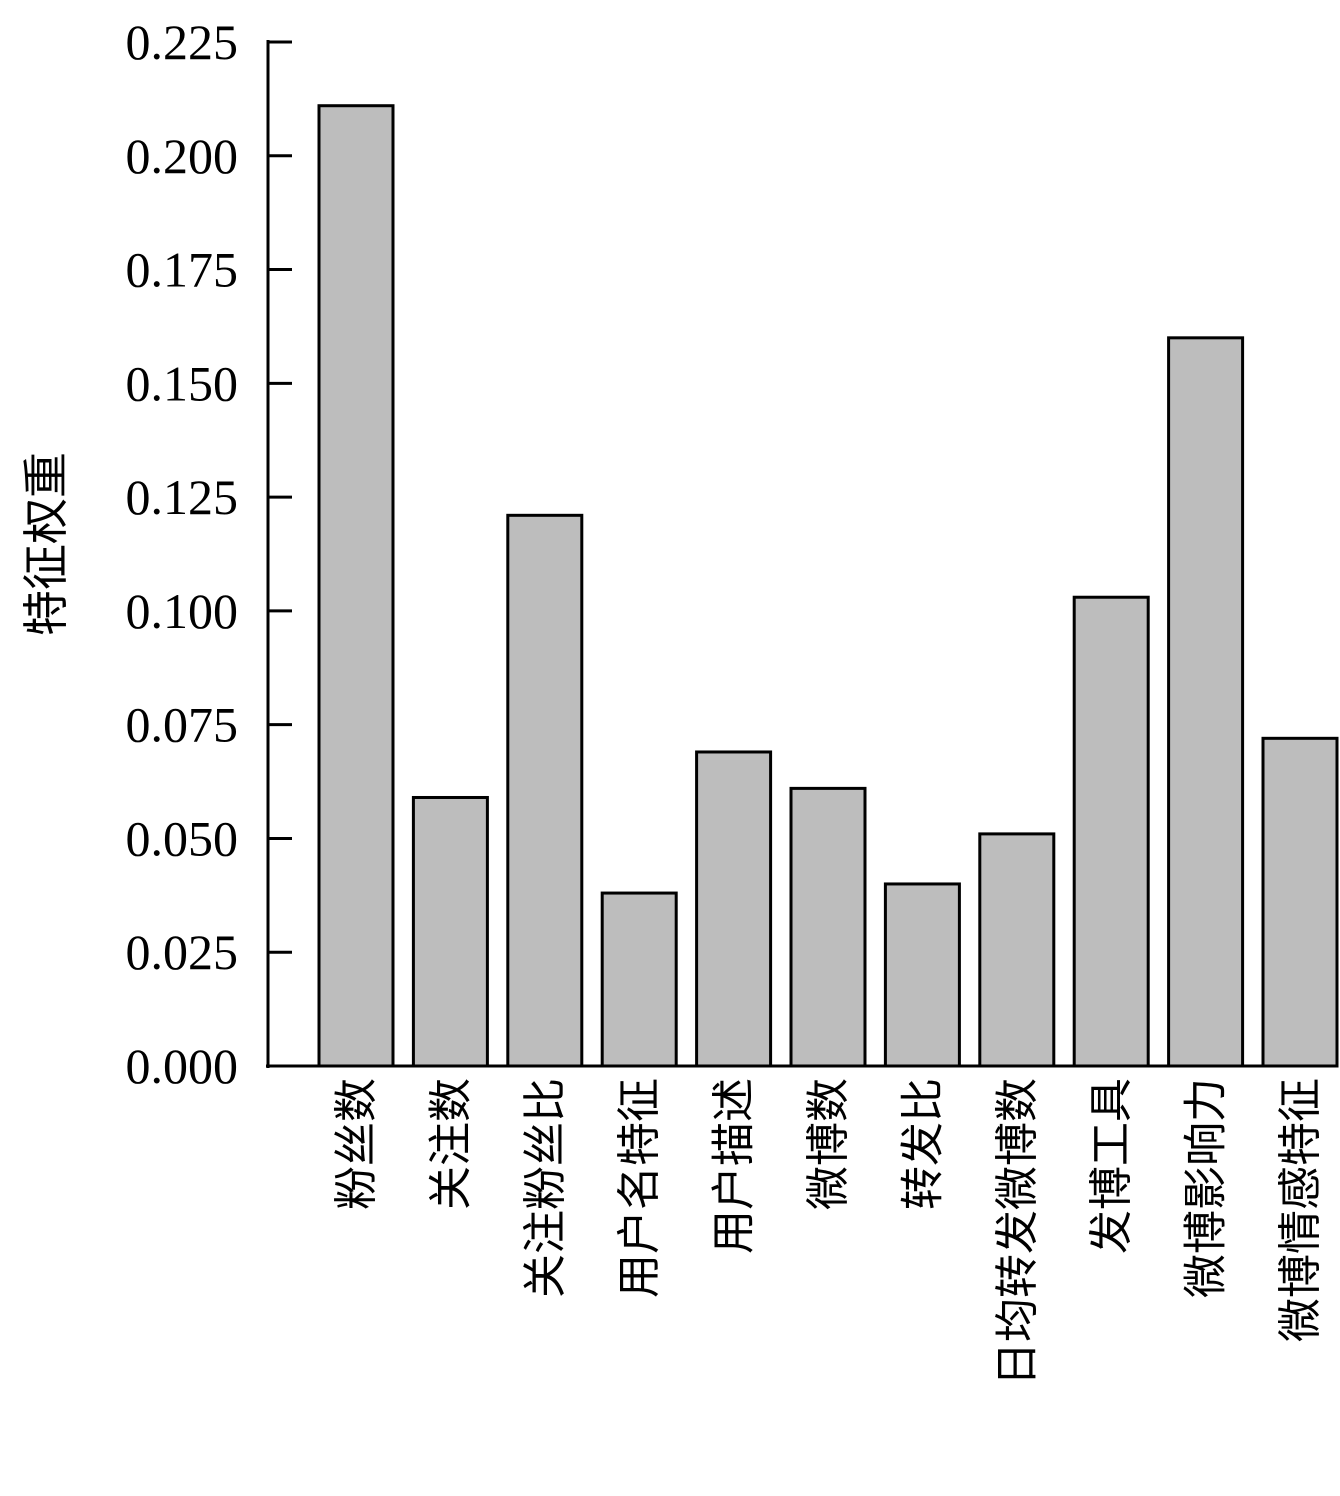 This screenshot has width=1340, height=1496. I want to click on x-tick-label: 用户描述, so click(734, 1166).